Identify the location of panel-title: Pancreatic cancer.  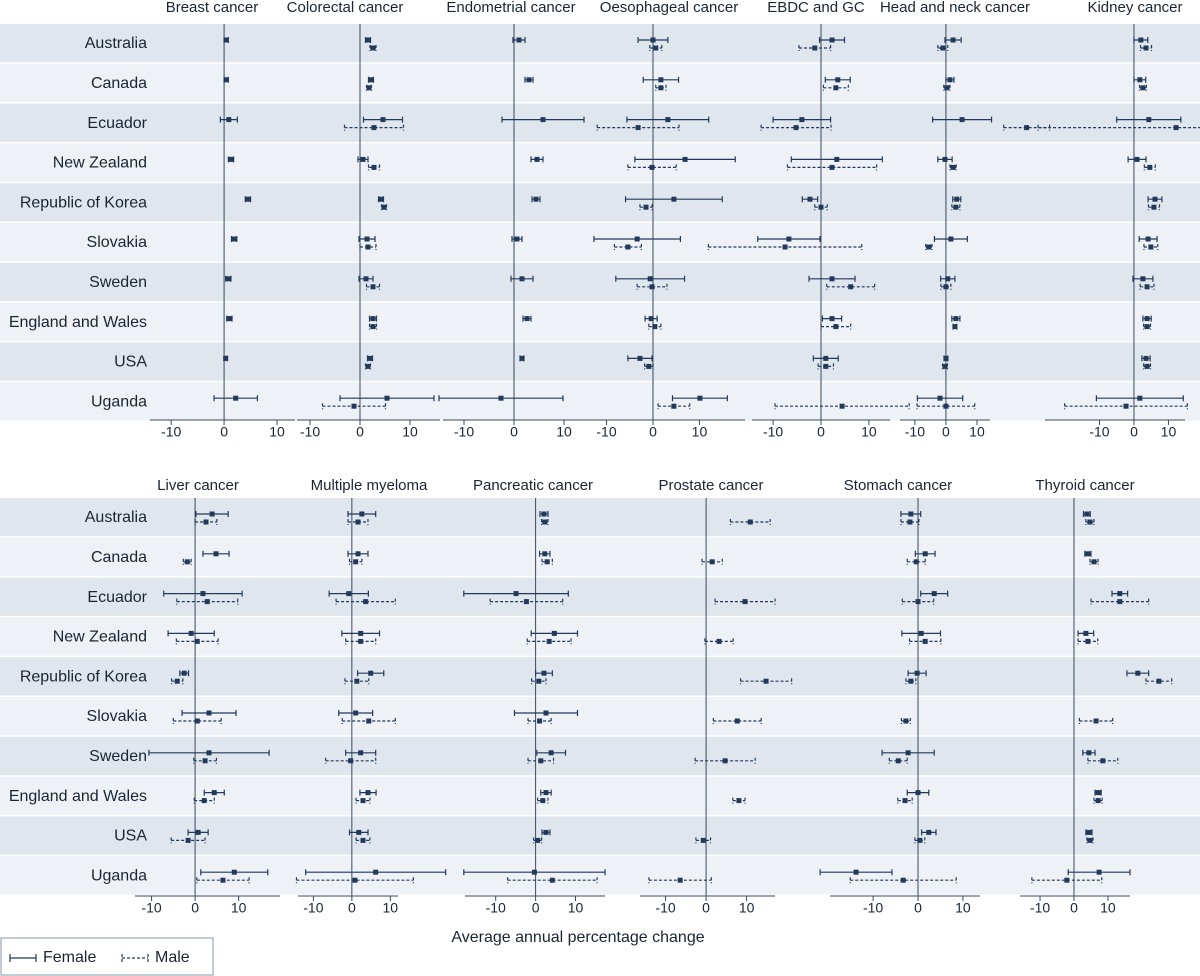
(533, 485).